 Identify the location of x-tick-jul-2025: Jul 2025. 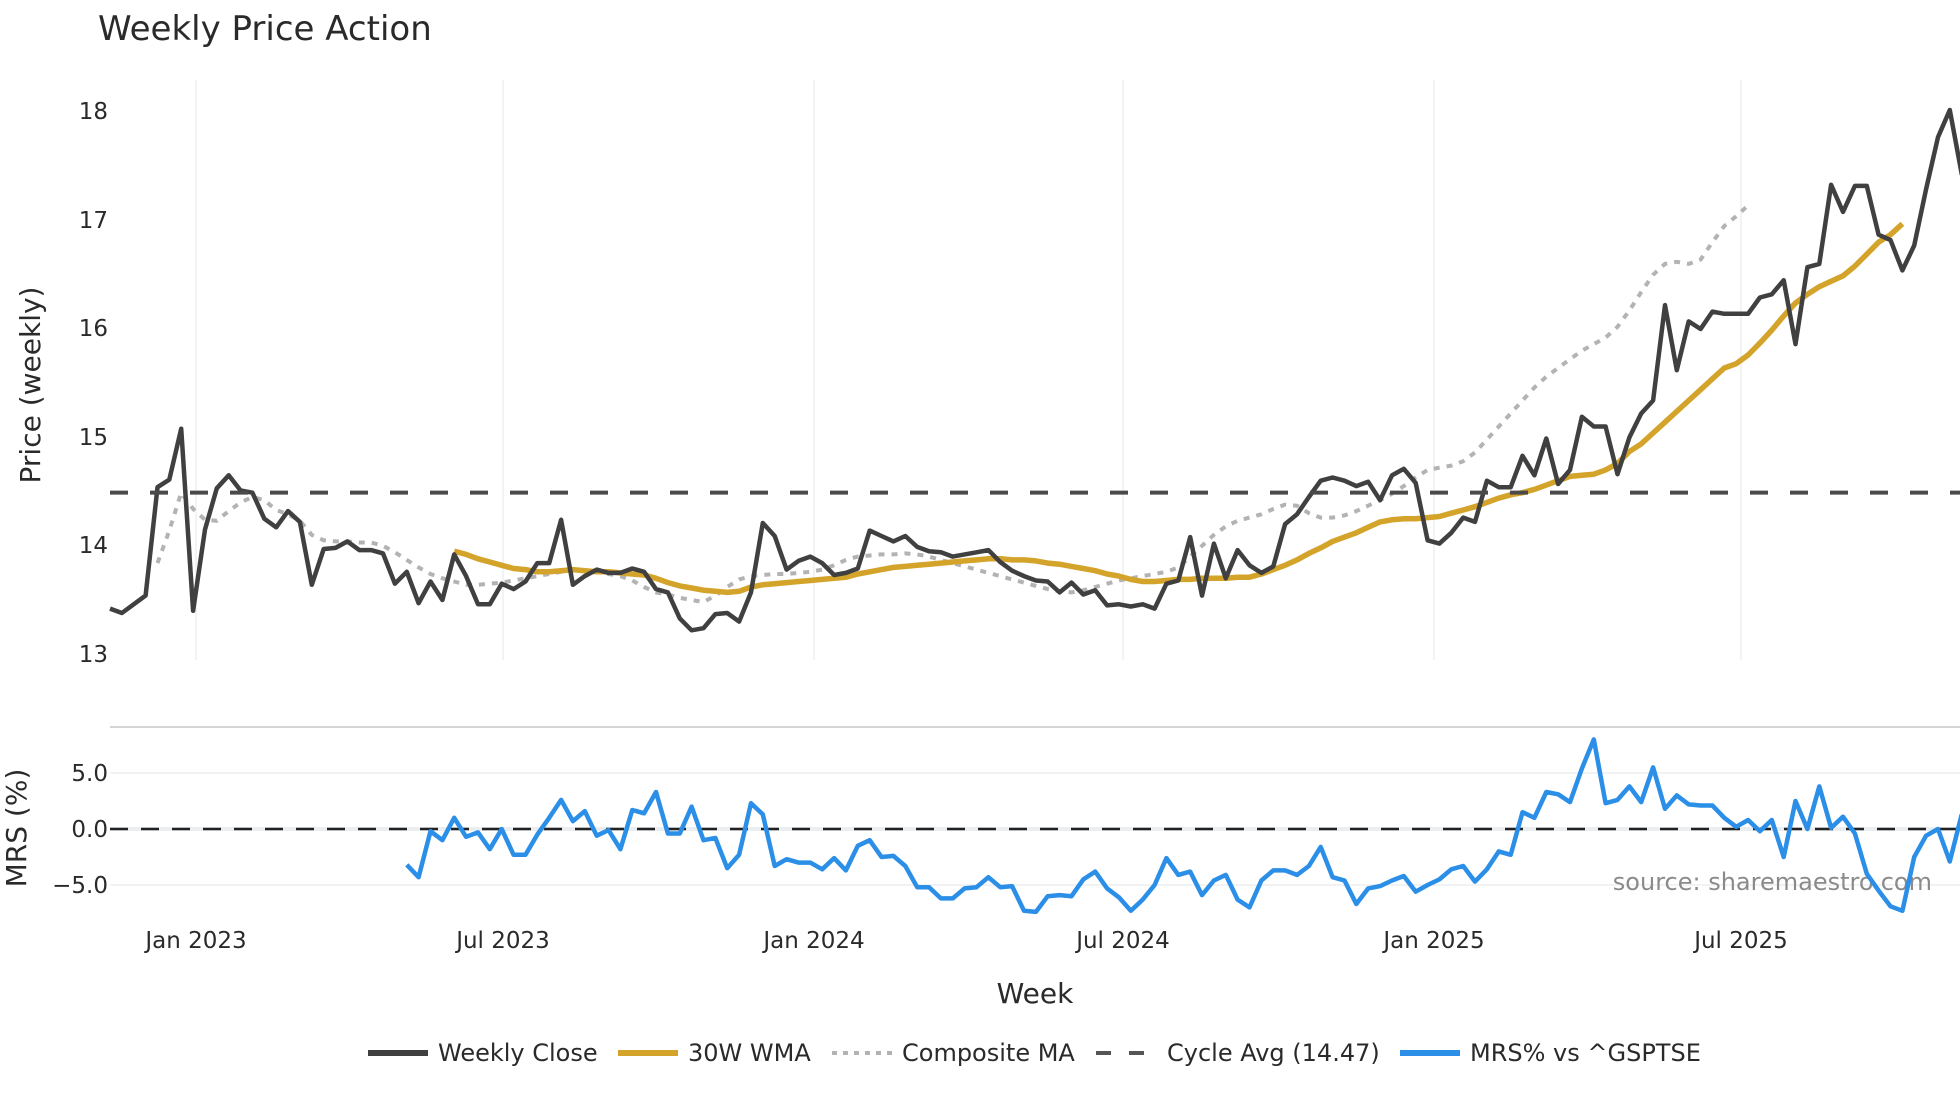
(1740, 941).